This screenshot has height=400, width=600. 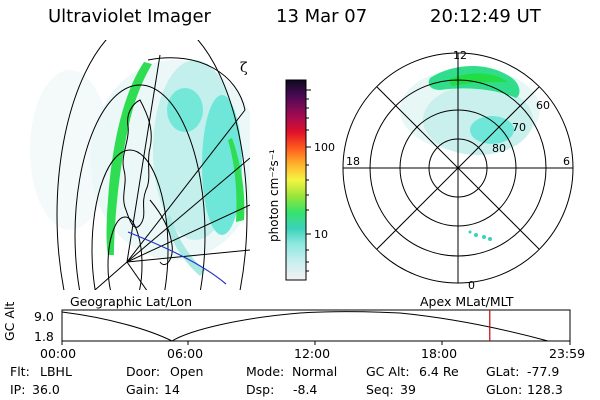 I want to click on map-glyph: ζ, so click(x=244, y=68).